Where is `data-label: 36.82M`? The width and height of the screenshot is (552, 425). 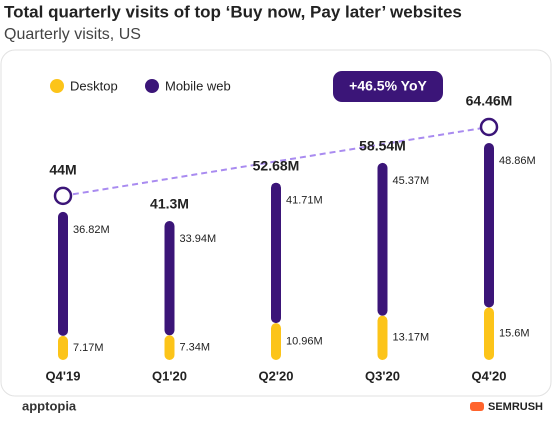 data-label: 36.82M is located at coordinates (91, 230).